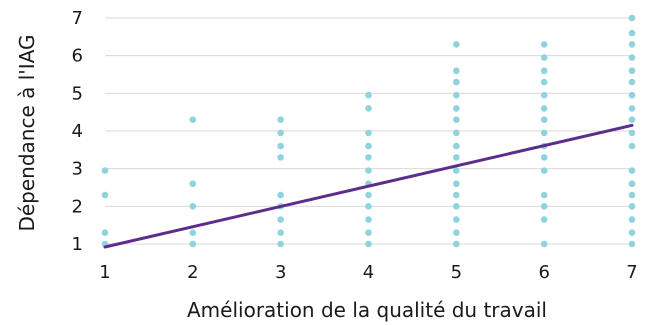  What do you see at coordinates (104, 272) in the screenshot?
I see `x-tick-label: 1` at bounding box center [104, 272].